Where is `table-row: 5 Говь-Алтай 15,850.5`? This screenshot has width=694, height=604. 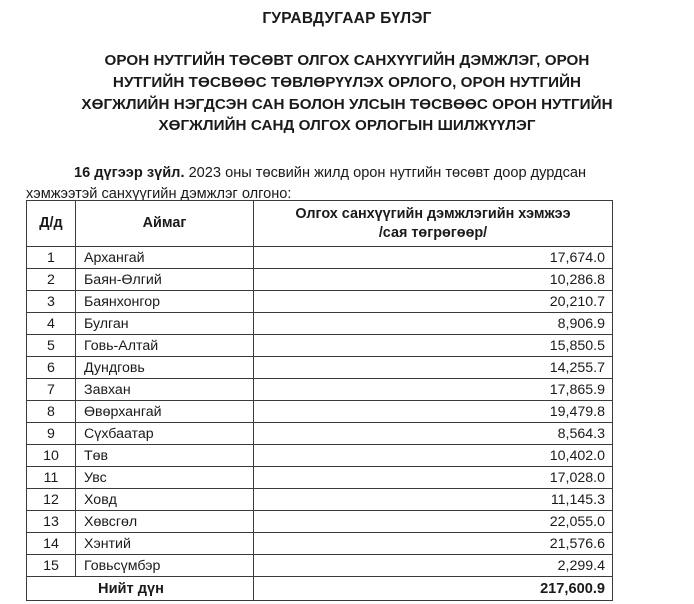
table-row: 5 Говь-Алтай 15,850.5 is located at coordinates (319, 346).